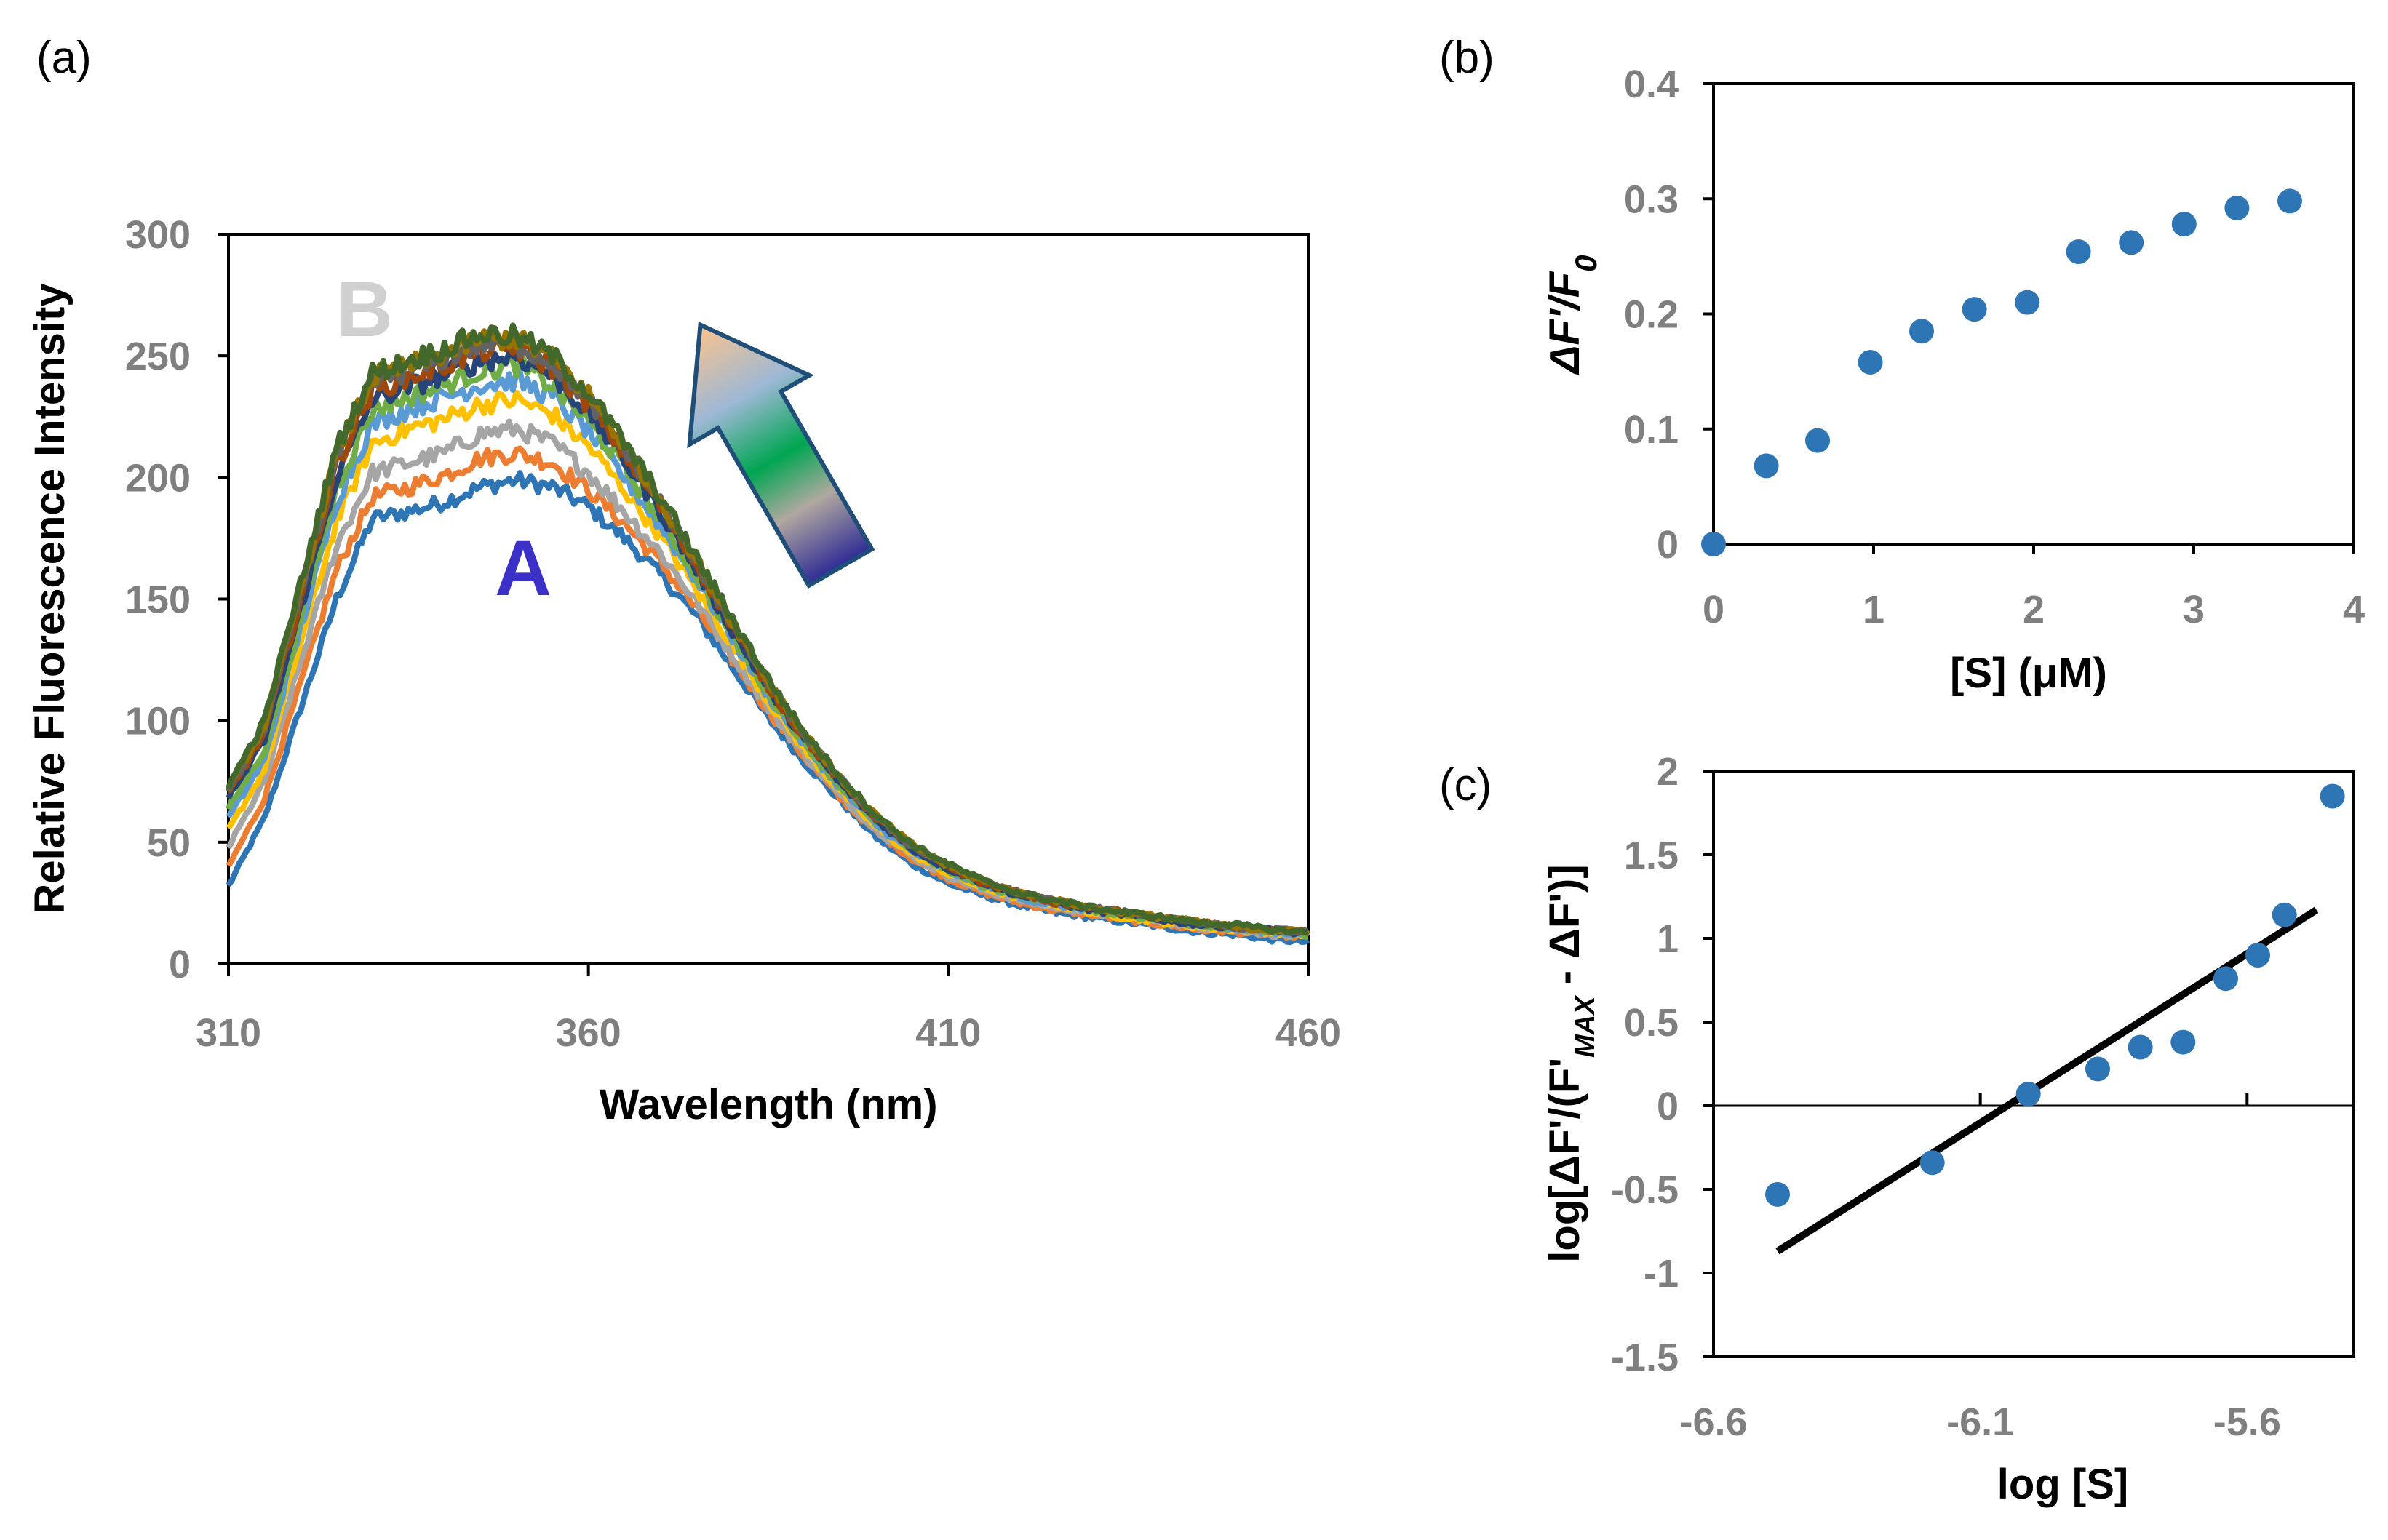  Describe the element at coordinates (1645, 1358) in the screenshot. I see `panel-c-y-tick-label: -1.5` at that location.